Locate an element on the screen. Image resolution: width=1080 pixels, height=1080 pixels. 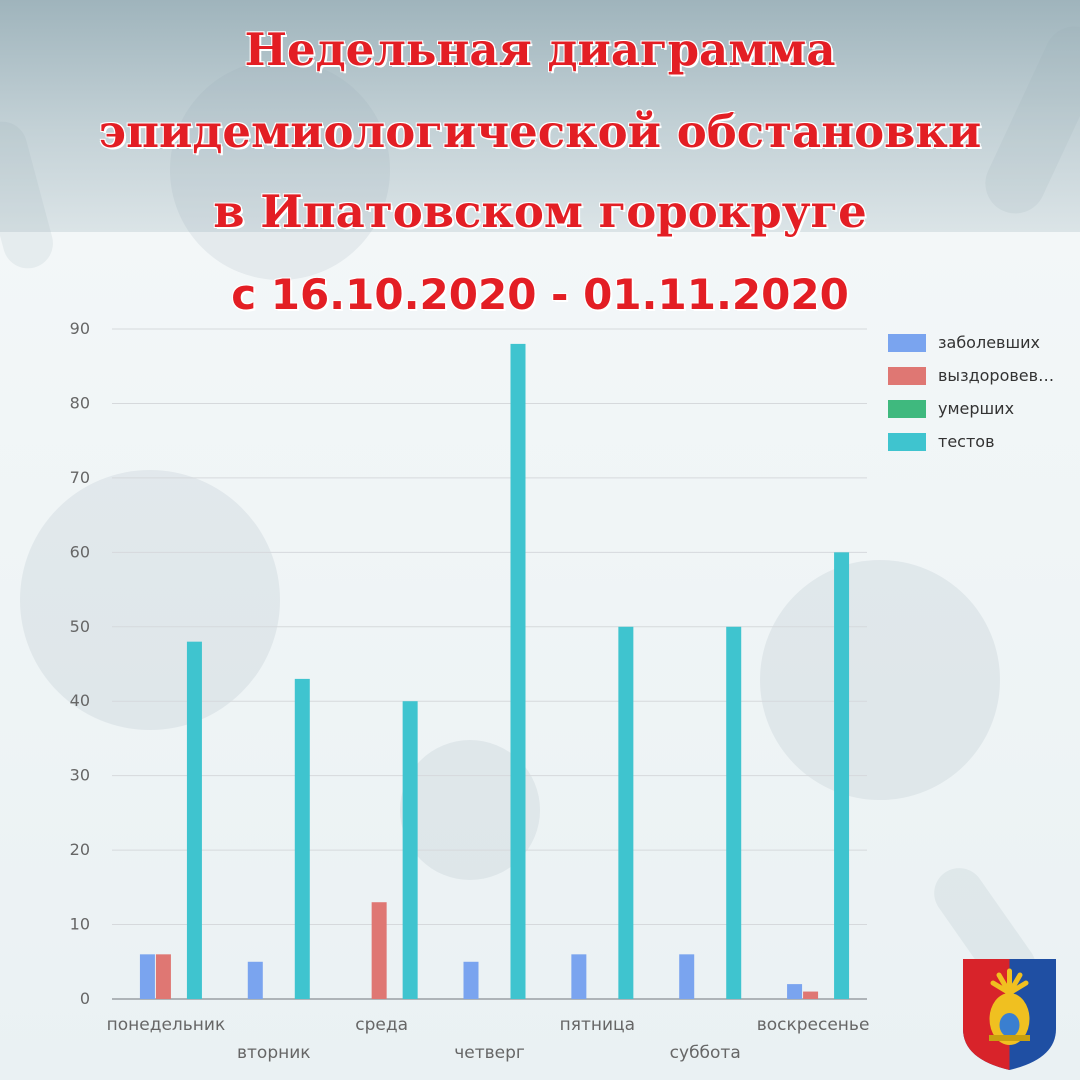
y-tick-label: 20 is located at coordinates (80, 849).